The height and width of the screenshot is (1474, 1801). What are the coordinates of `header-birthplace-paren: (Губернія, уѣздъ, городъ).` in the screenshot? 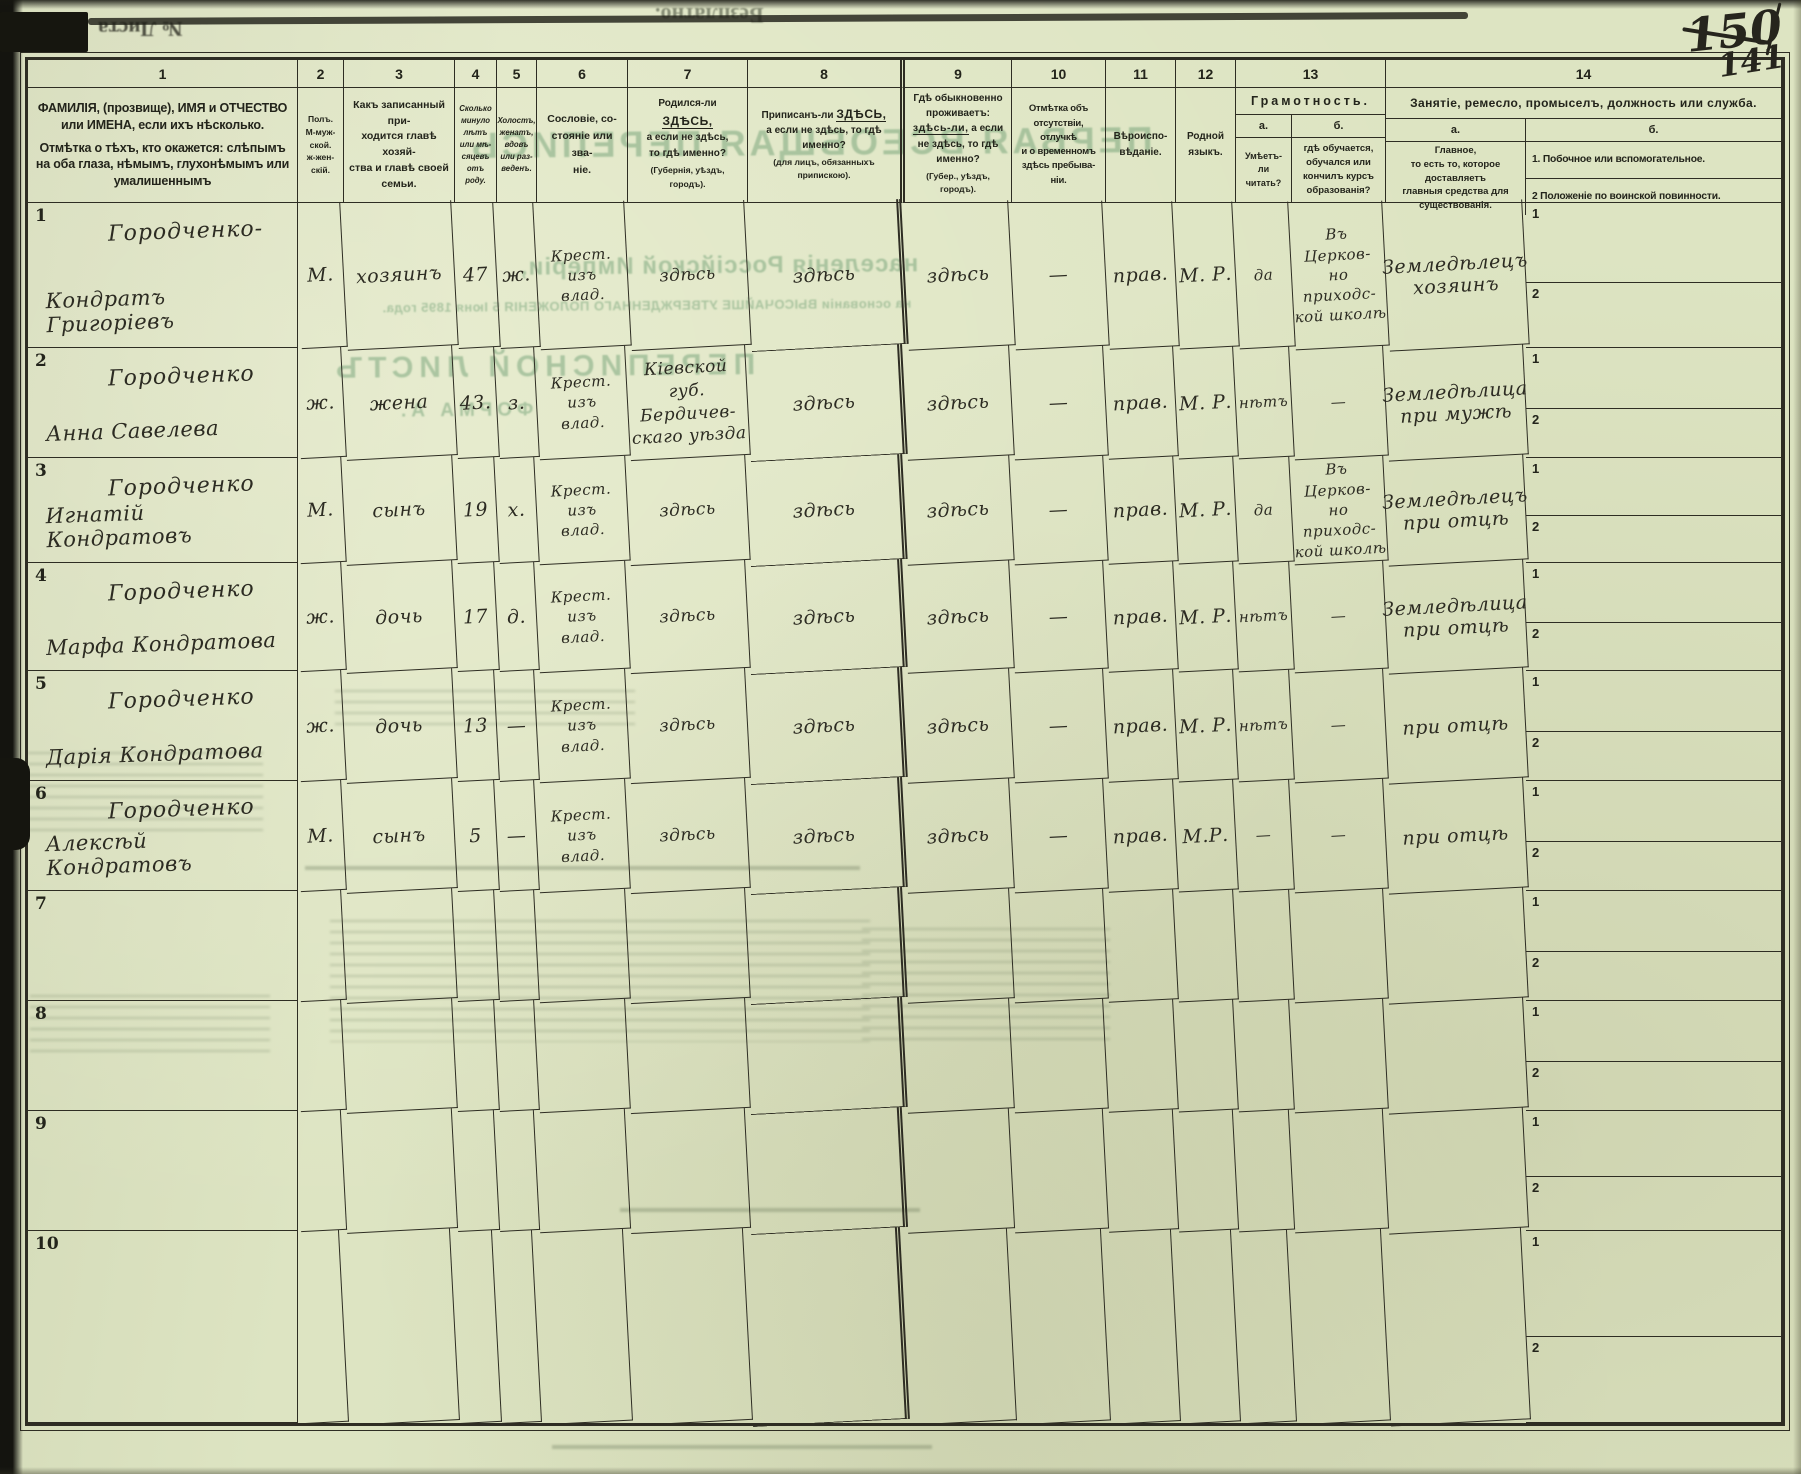 It's located at (687, 177).